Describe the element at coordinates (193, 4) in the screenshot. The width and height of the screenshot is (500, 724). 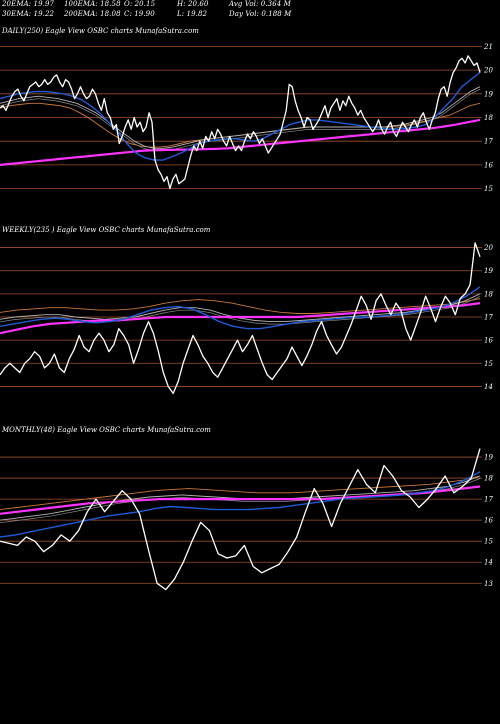
I see `high-value: H: 20.60` at that location.